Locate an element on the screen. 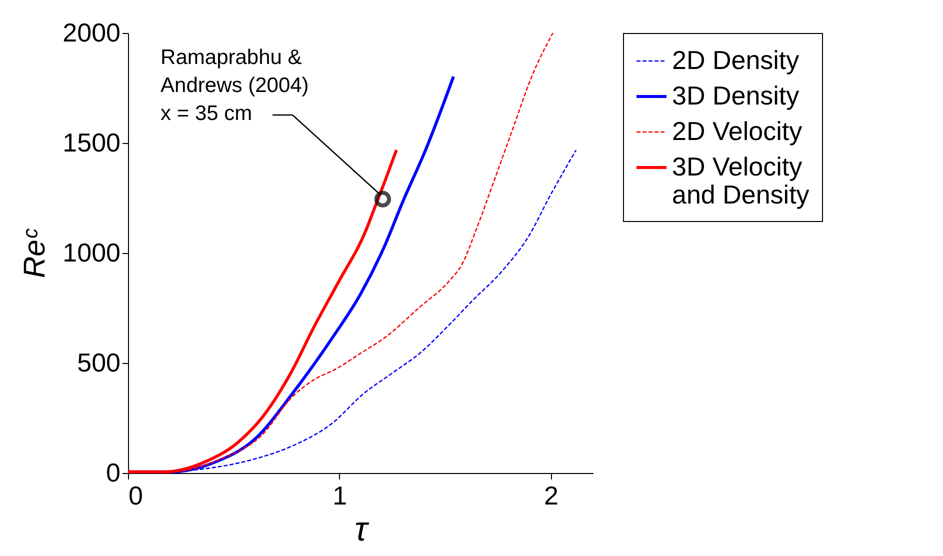 The image size is (943, 556). x-tick-label: 1 is located at coordinates (340, 495).